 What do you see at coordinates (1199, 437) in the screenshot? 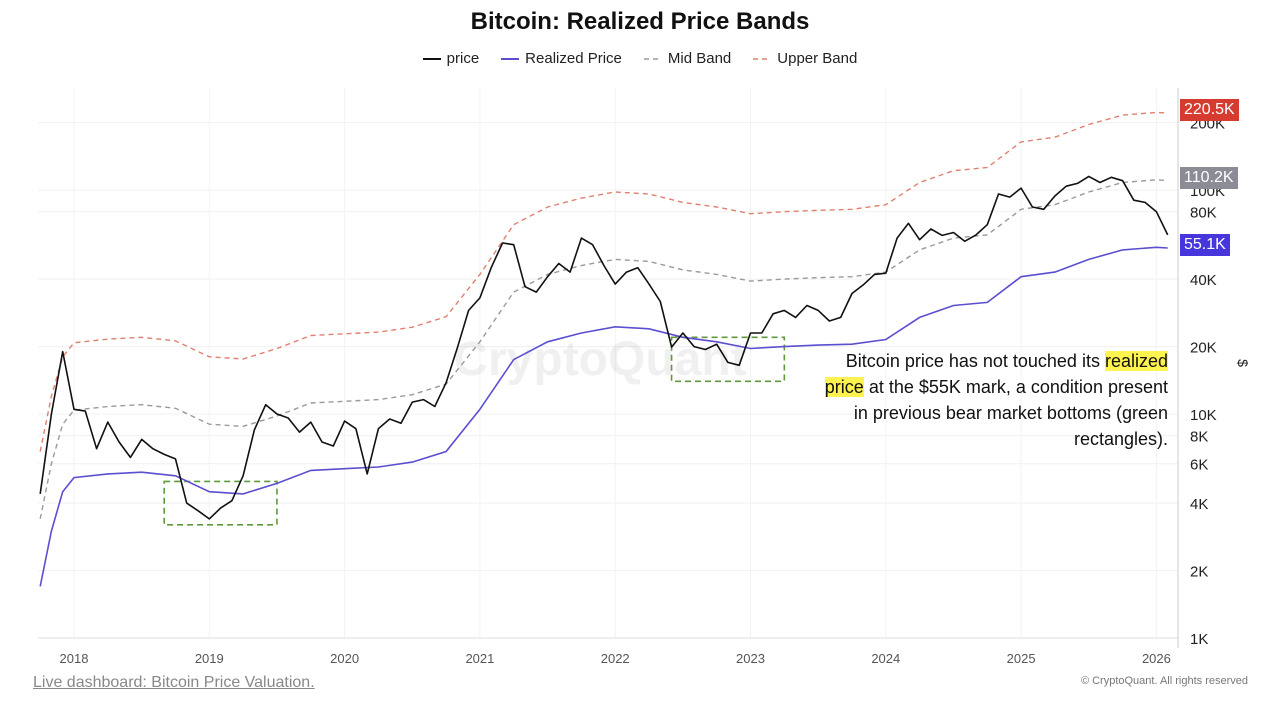
I see `y-tick-label: 8K` at bounding box center [1199, 437].